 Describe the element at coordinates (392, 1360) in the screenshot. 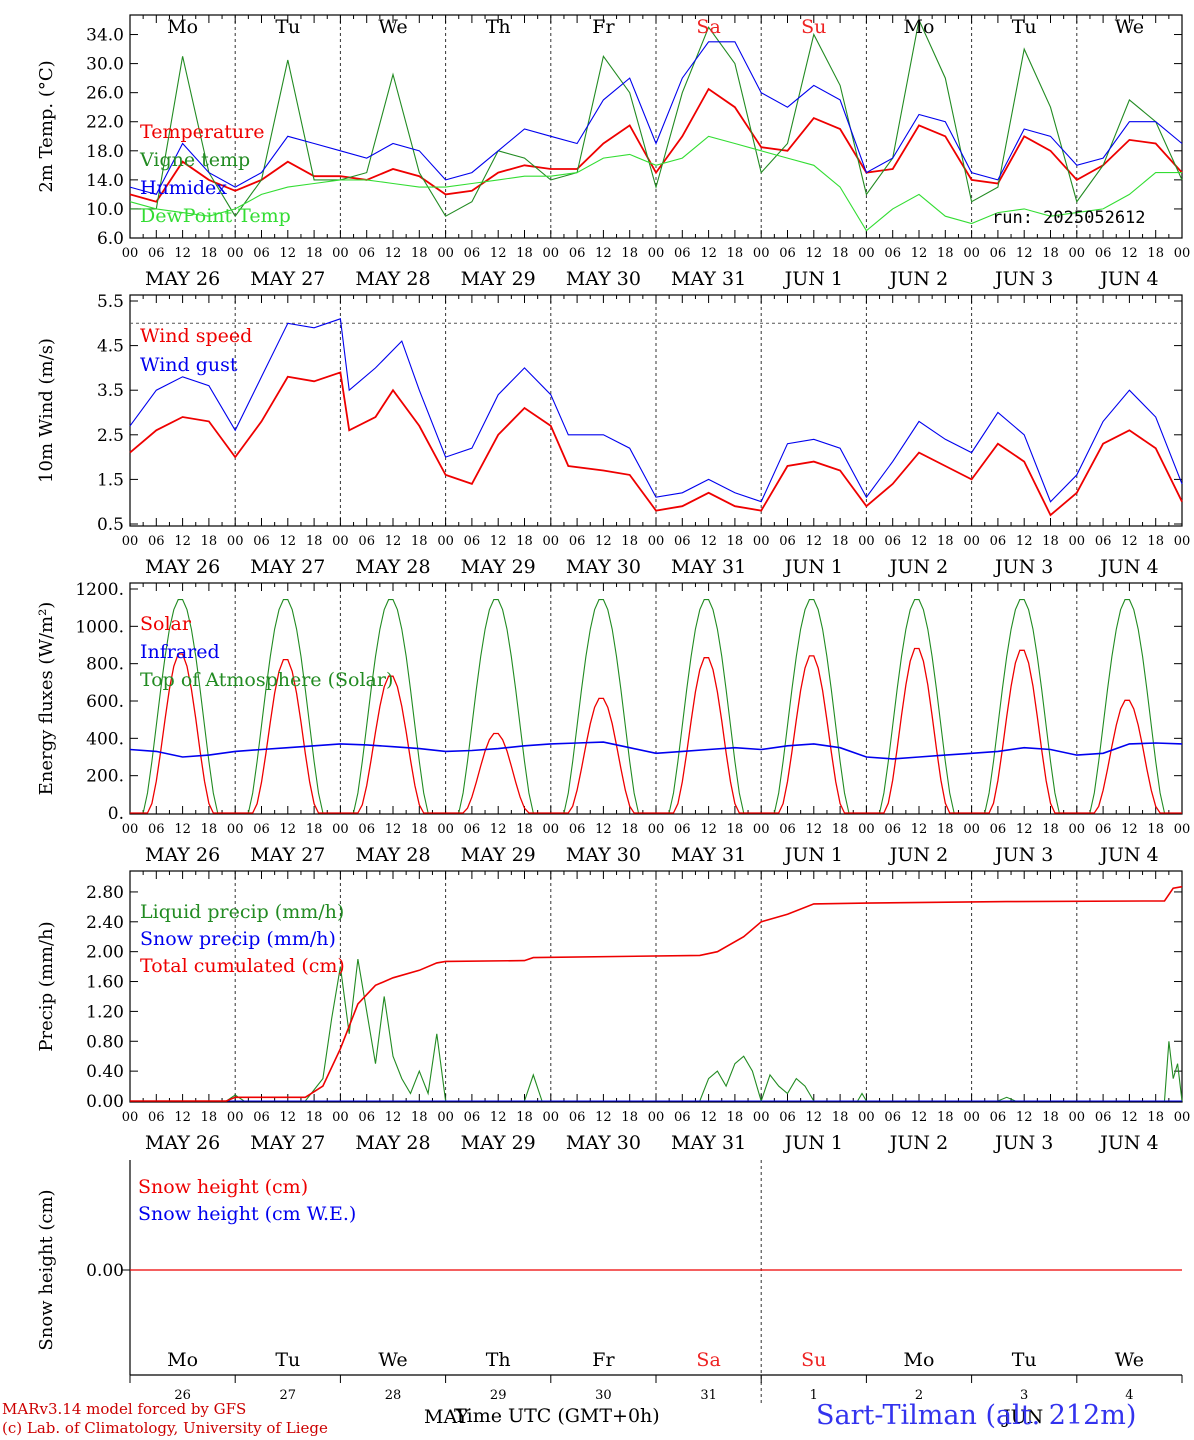

I see `day-name: We` at that location.